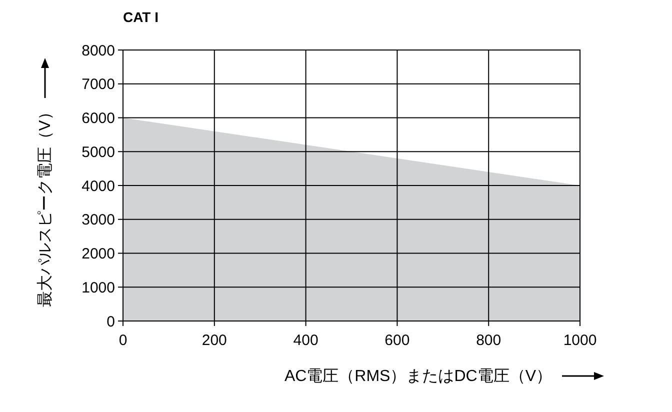 This screenshot has height=412, width=672. What do you see at coordinates (141, 17) in the screenshot?
I see `chart-title: CAT I` at bounding box center [141, 17].